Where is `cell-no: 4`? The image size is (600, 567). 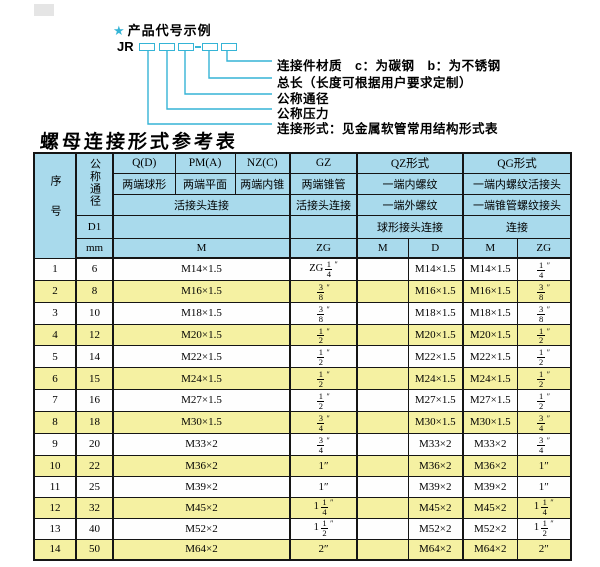
cell-no: 4 is located at coordinates (55, 335).